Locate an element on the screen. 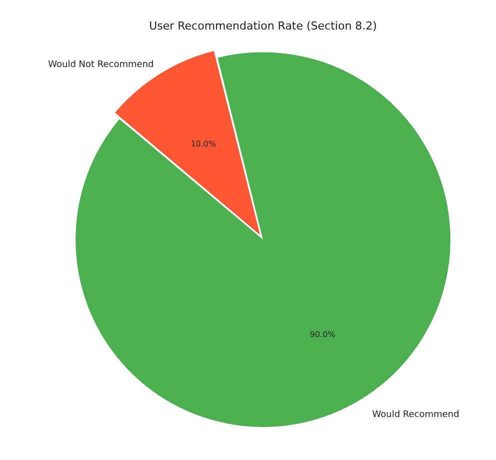 The width and height of the screenshot is (496, 460). data-label: 90.0% is located at coordinates (323, 335).